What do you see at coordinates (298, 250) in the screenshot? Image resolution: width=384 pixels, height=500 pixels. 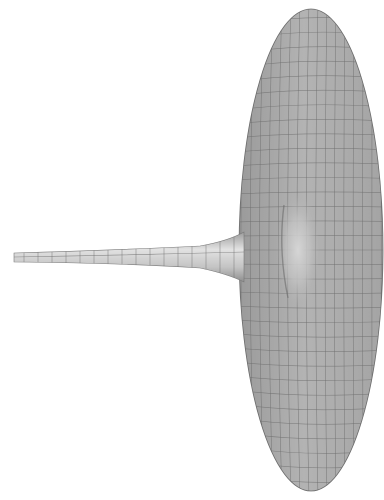 I see `bump-highlight` at bounding box center [298, 250].